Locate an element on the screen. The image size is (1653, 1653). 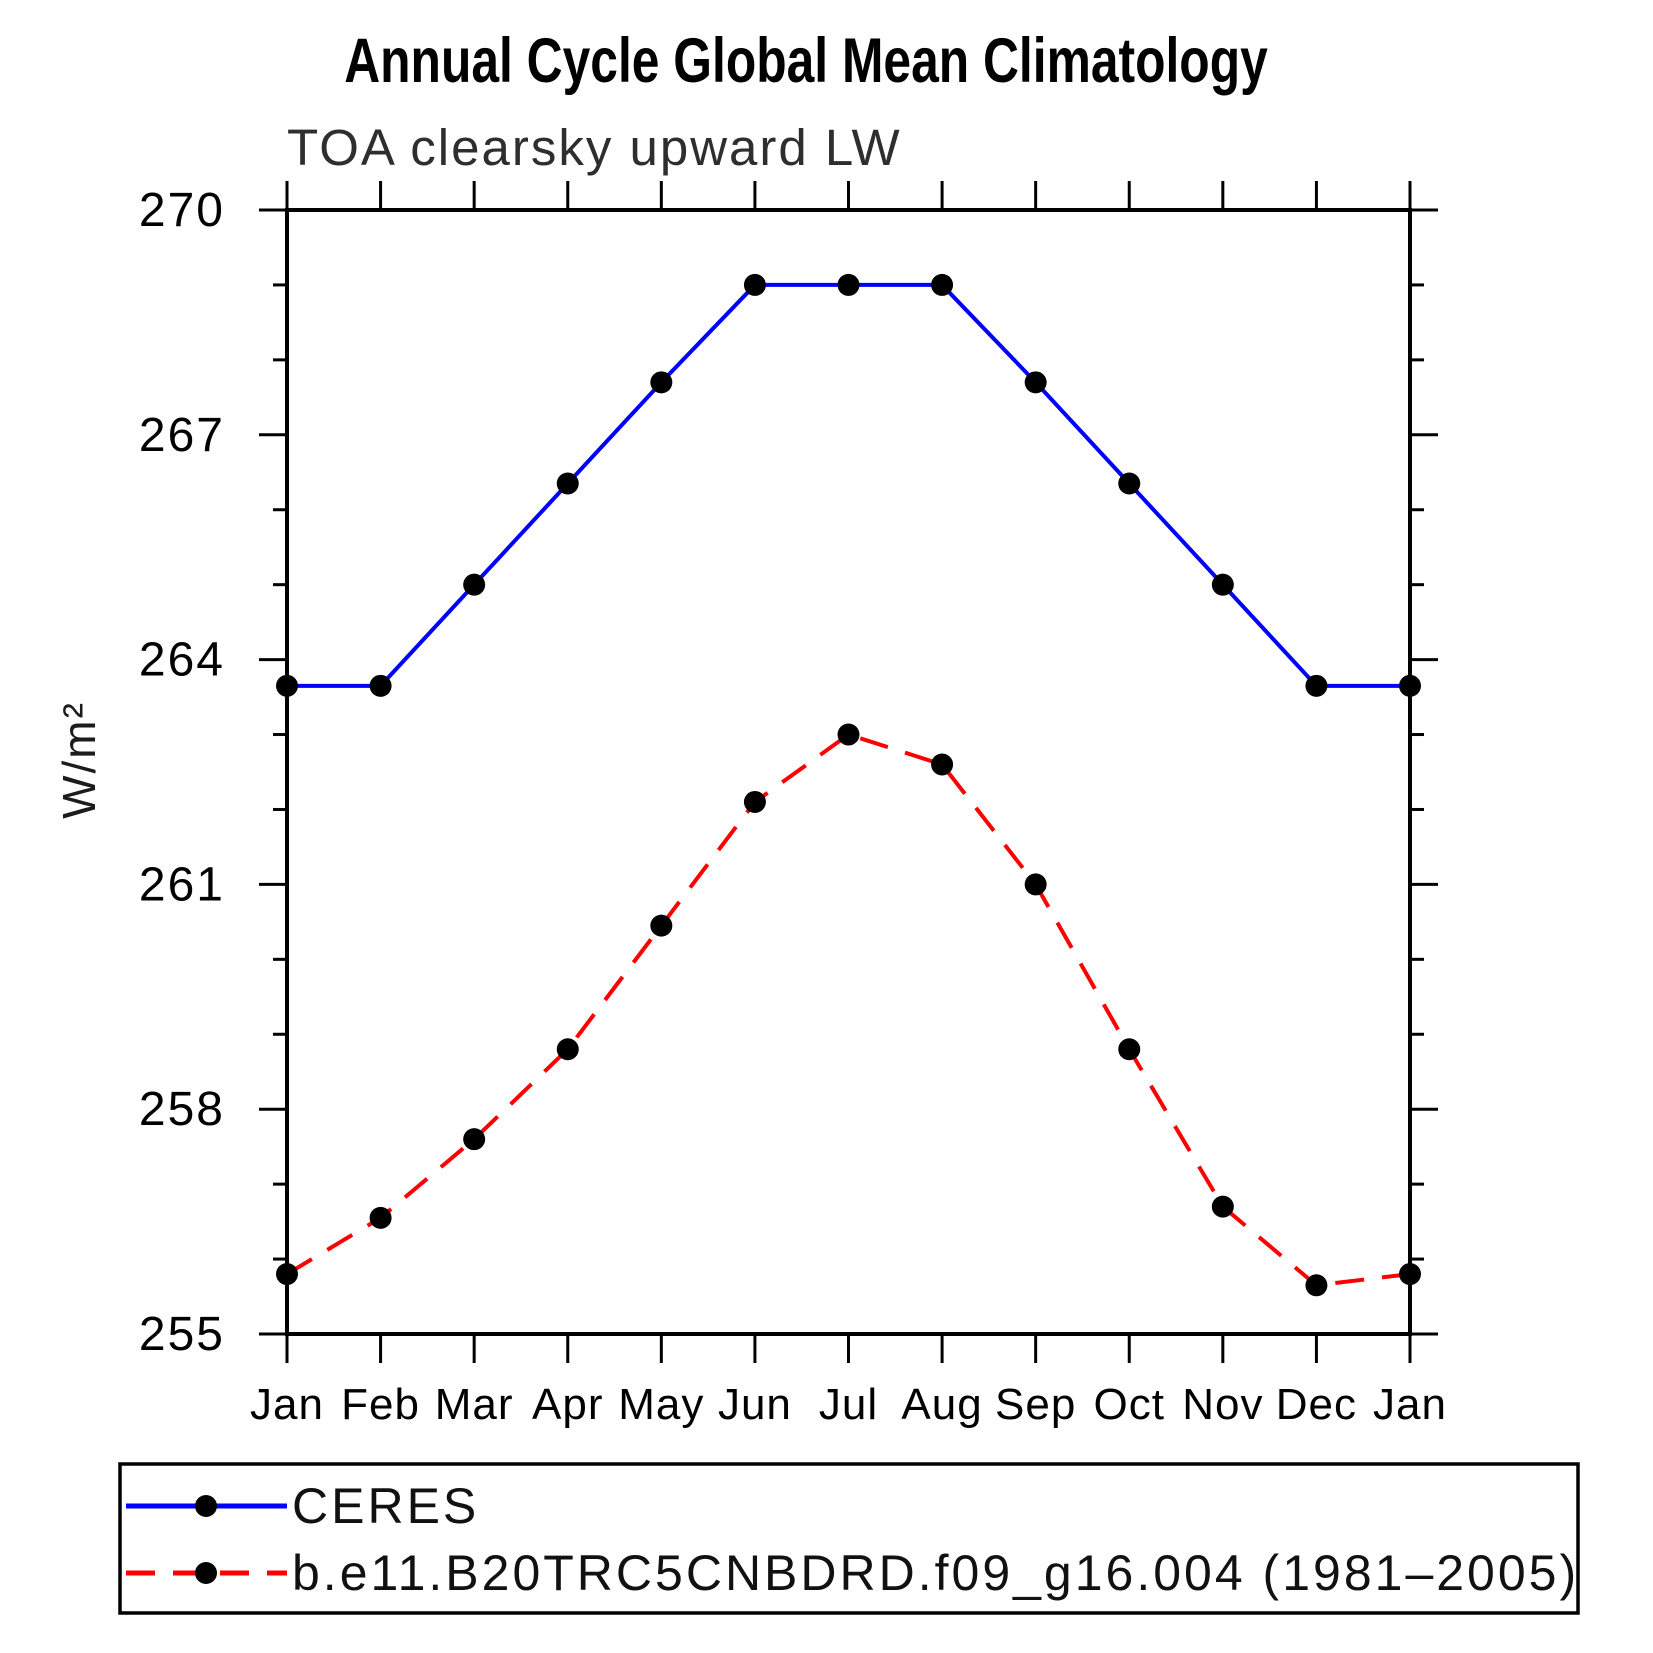
chart-subtitle: TOA clearsky upward LW is located at coordinates (594, 147).